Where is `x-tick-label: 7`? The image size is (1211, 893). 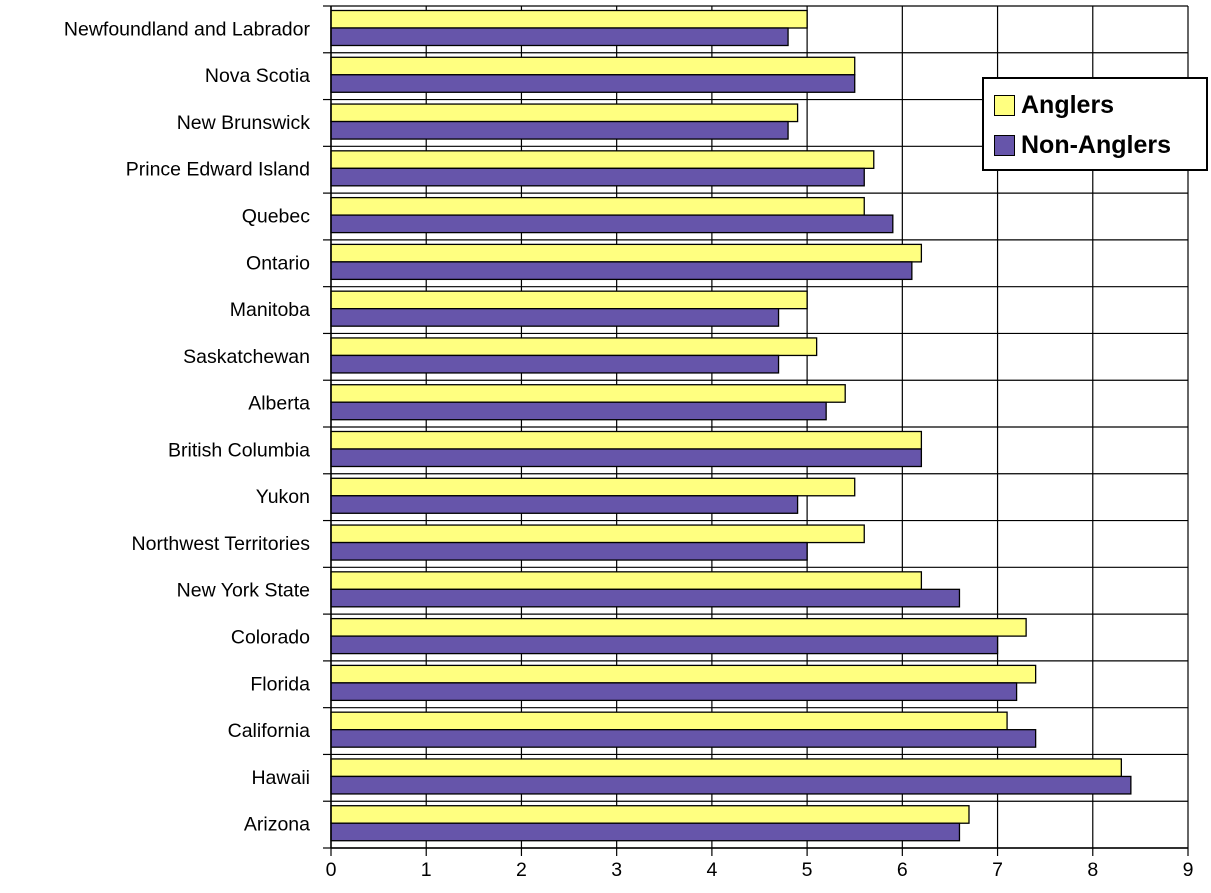 x-tick-label: 7 is located at coordinates (997, 870).